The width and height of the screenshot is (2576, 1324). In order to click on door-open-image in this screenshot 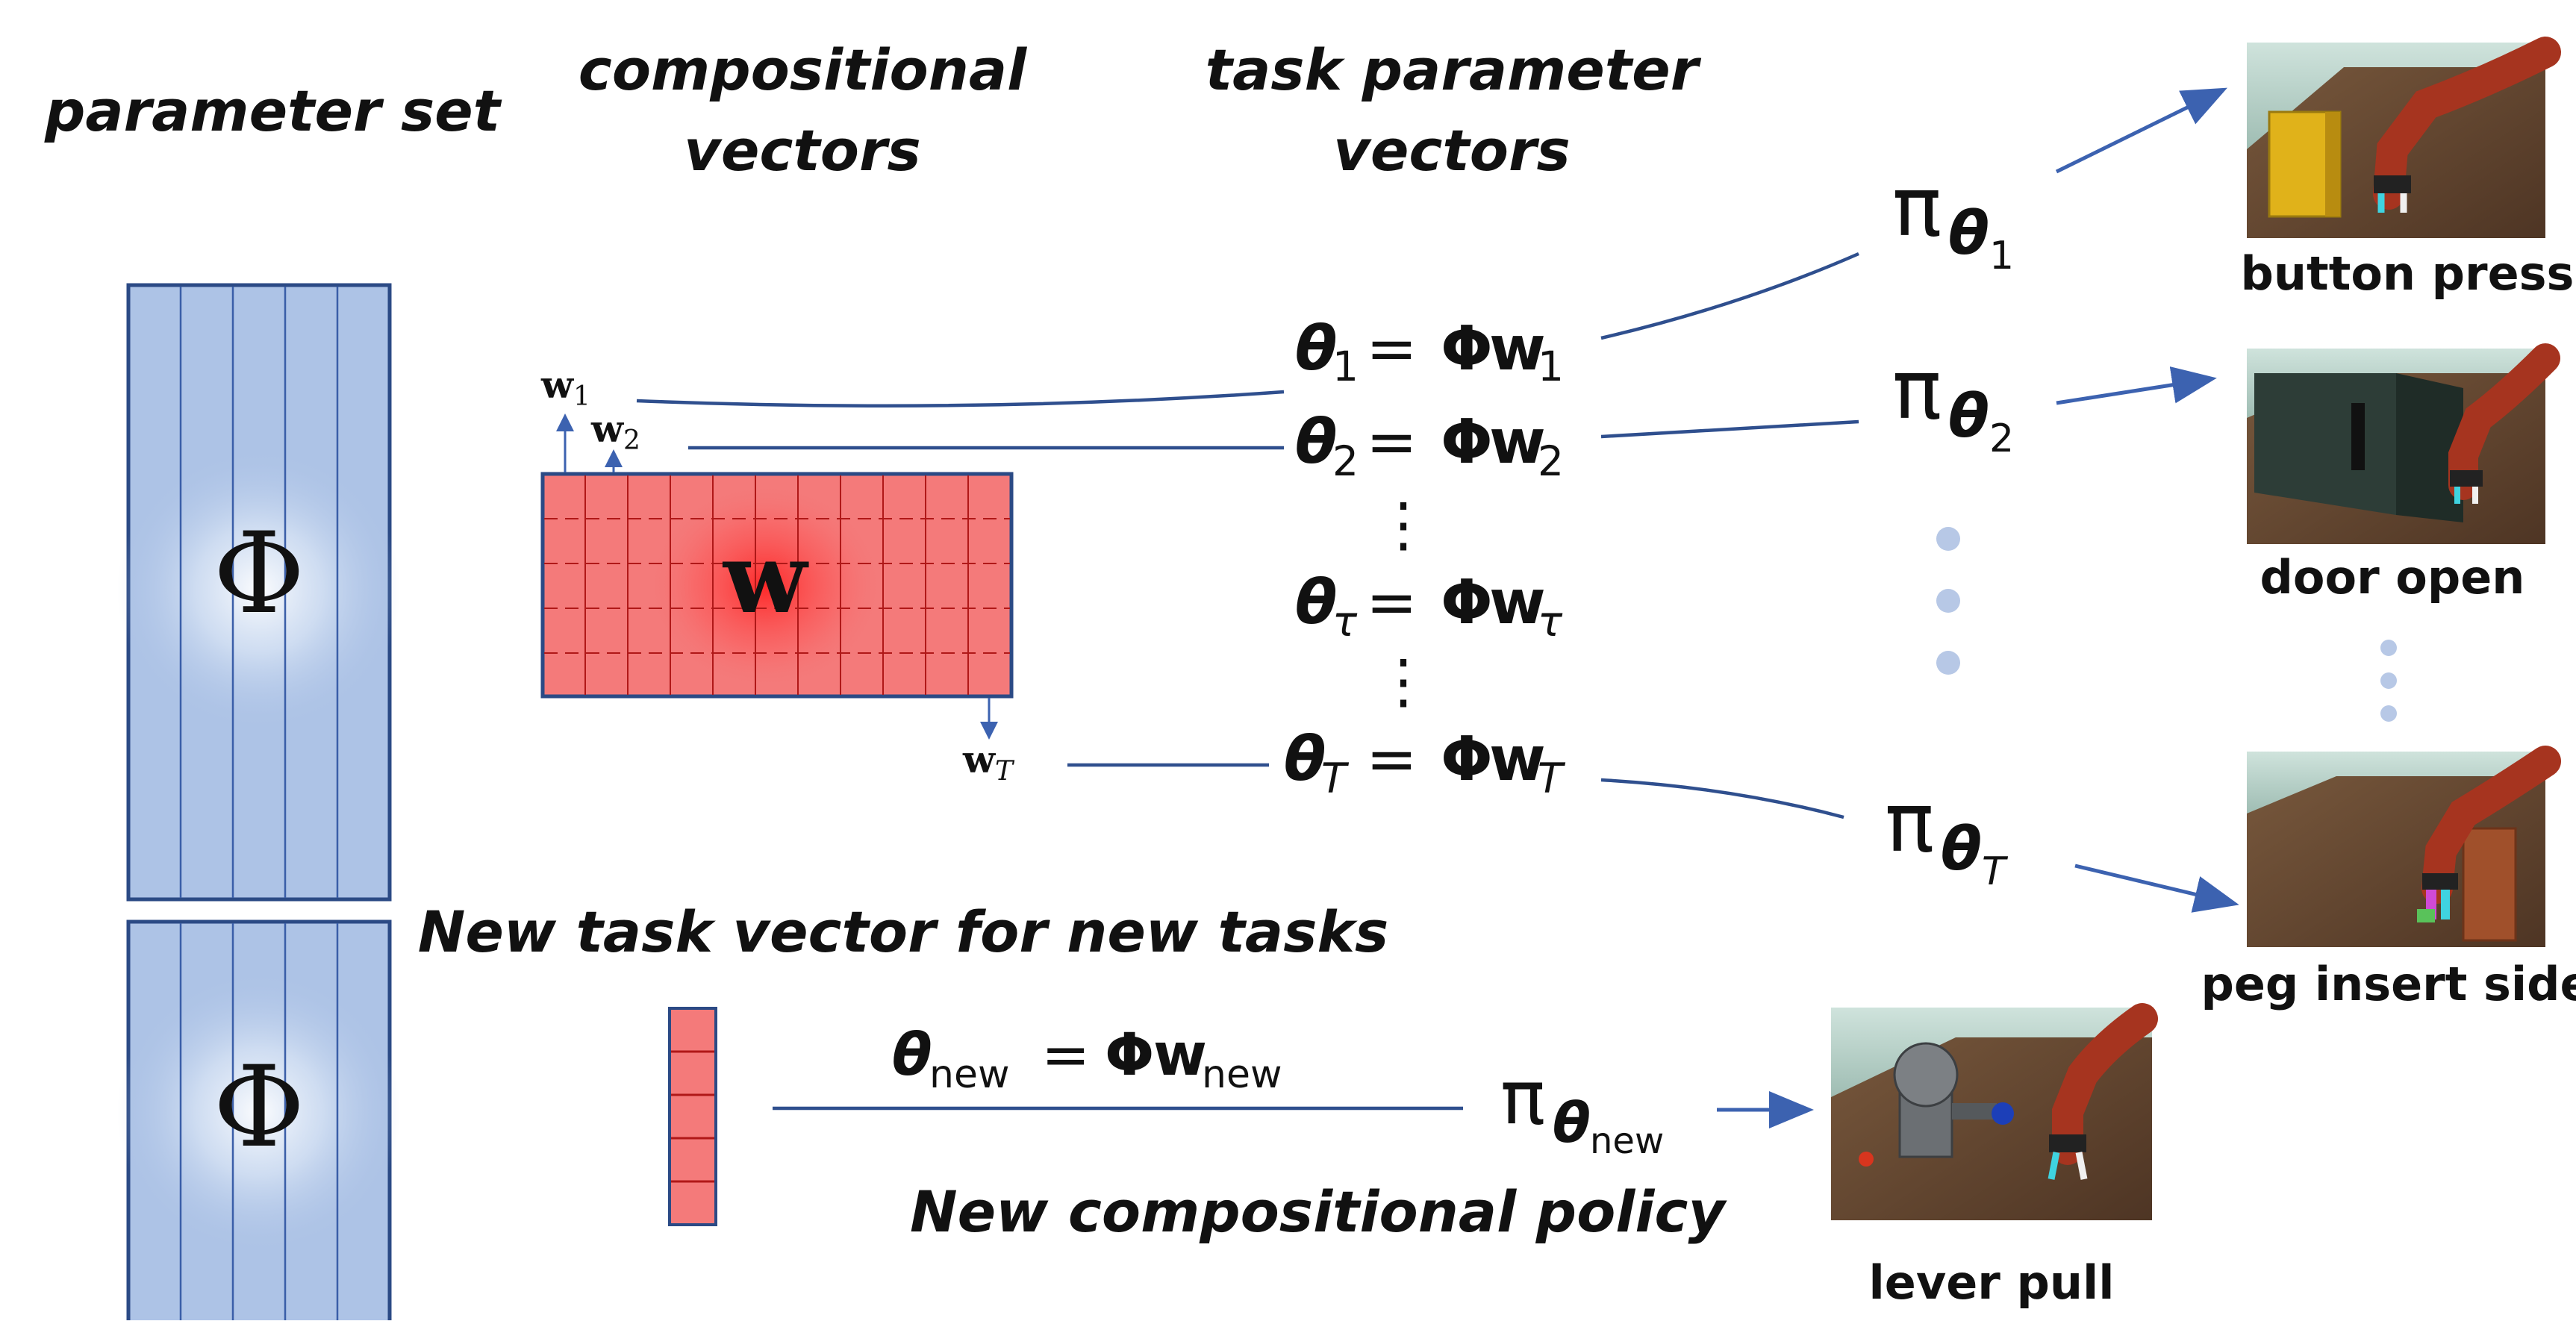, I will do `click(2403, 443)`.